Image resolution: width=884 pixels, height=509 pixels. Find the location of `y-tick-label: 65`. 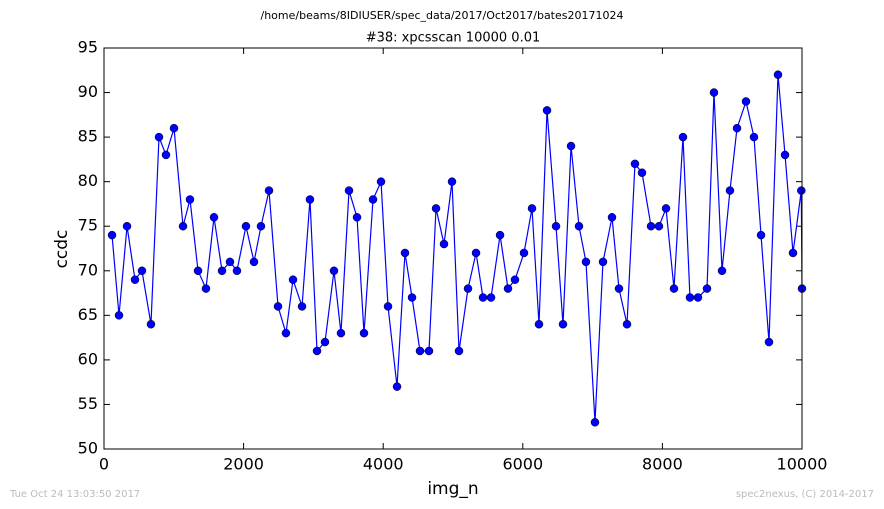

y-tick-label: 65 is located at coordinates (88, 314).